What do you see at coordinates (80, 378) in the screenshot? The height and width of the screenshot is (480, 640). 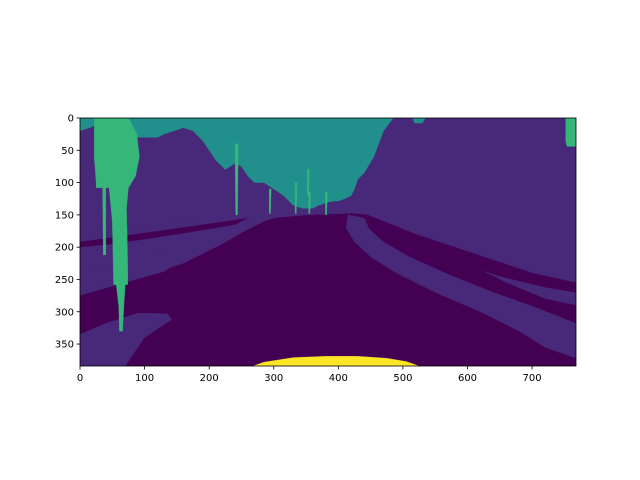 I see `x-tick-label: 0` at bounding box center [80, 378].